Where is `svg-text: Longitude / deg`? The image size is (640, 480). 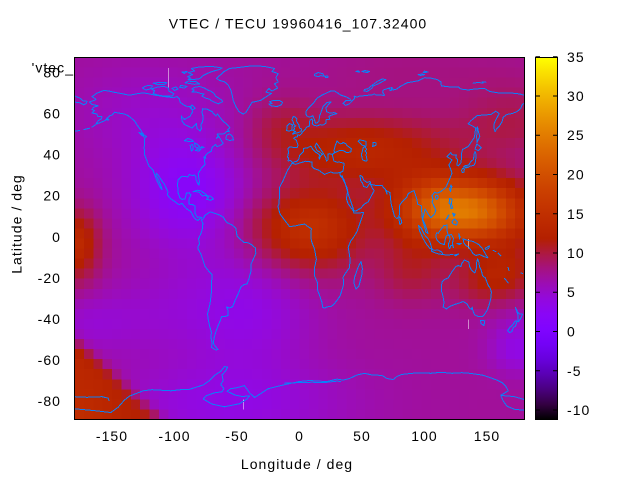 svg-text: Longitude / deg is located at coordinates (297, 464).